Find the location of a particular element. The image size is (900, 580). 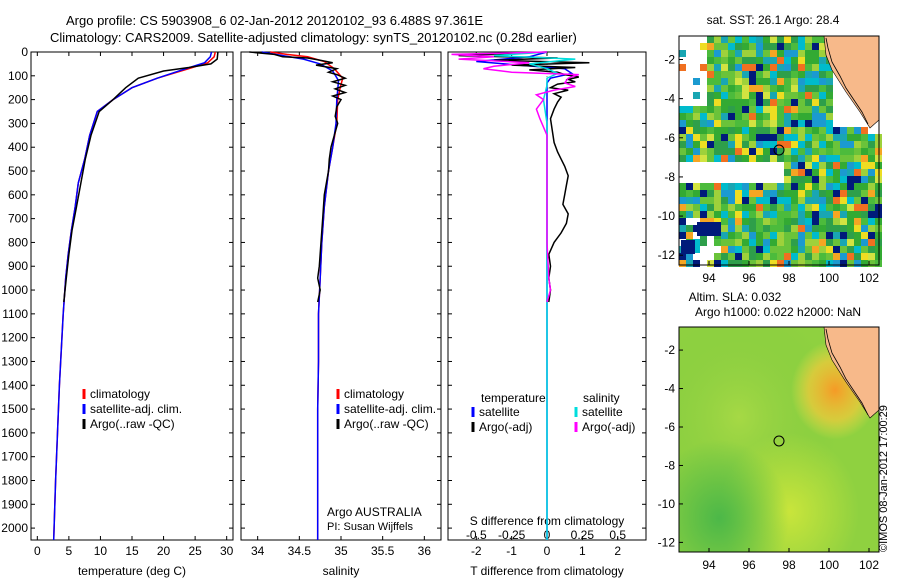

depth-tick-label: 0 is located at coordinates (24, 52).